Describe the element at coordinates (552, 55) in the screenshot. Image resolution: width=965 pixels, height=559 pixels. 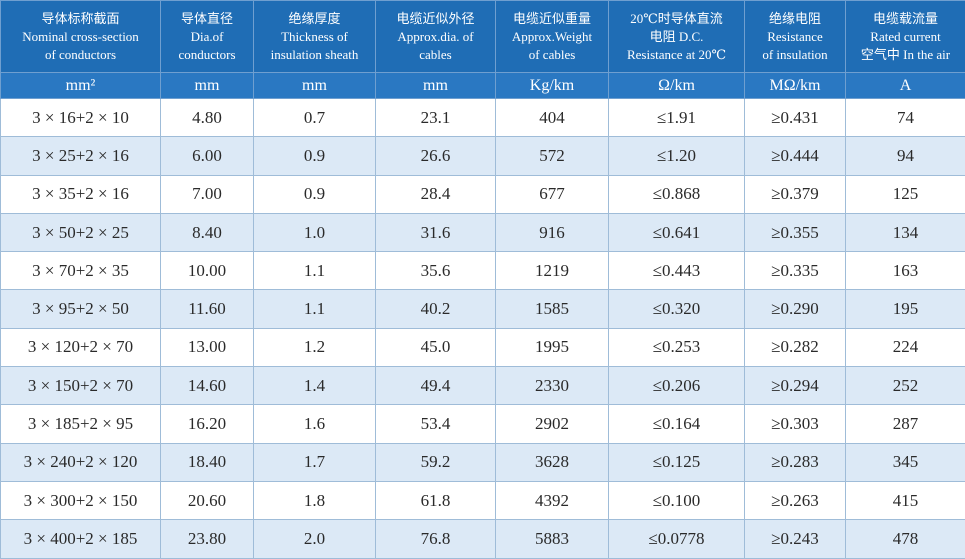
I see `header-line: of cables` at that location.